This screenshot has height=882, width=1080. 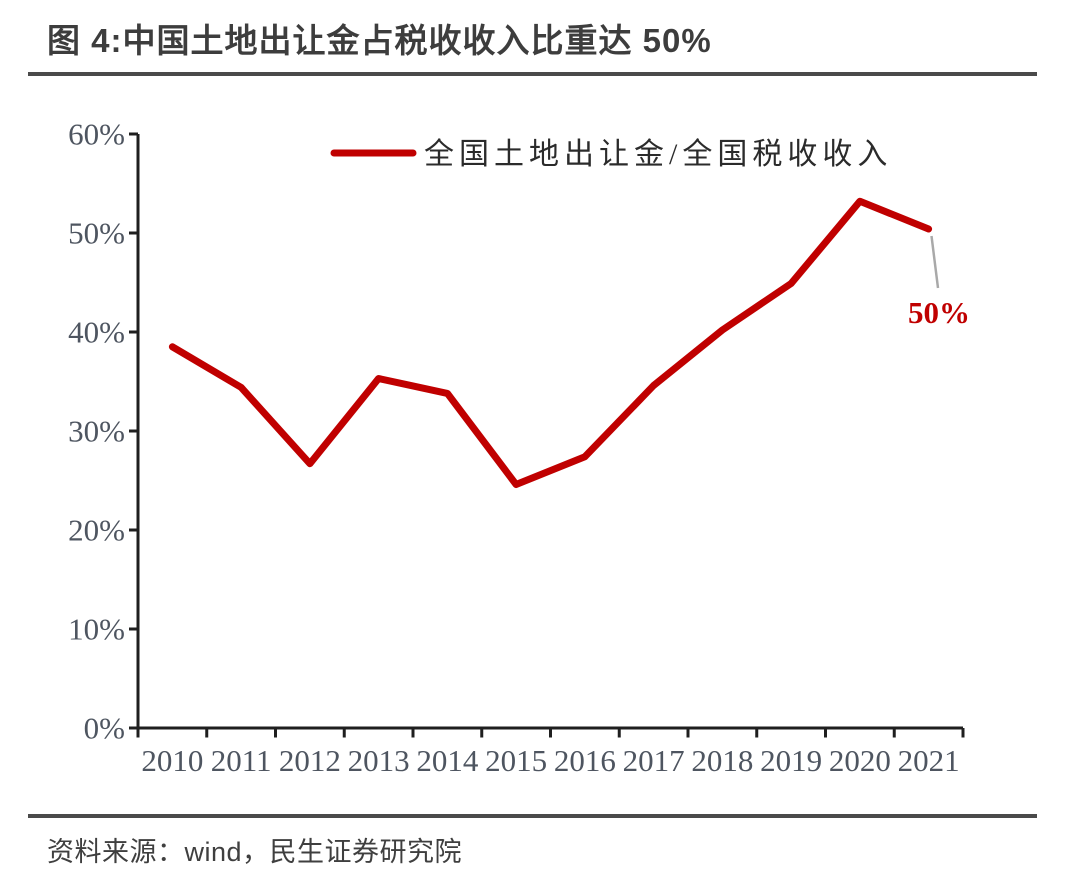 I want to click on y-tick-label: 60%, so click(x=96, y=134).